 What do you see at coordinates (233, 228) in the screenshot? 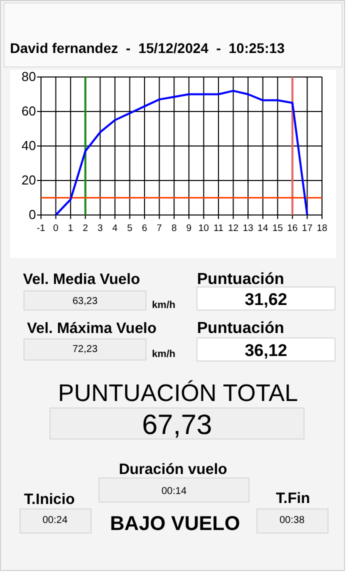
I see `x-tick-label: 12` at bounding box center [233, 228].